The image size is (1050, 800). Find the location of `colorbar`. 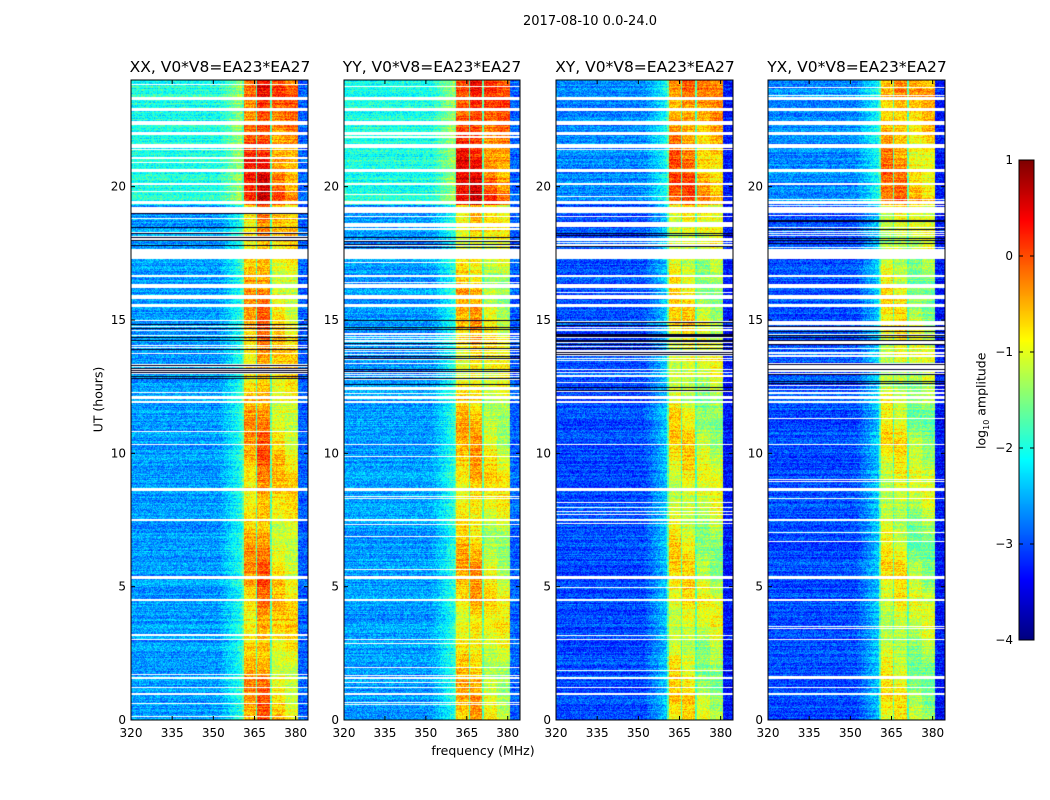

colorbar is located at coordinates (1026, 400).